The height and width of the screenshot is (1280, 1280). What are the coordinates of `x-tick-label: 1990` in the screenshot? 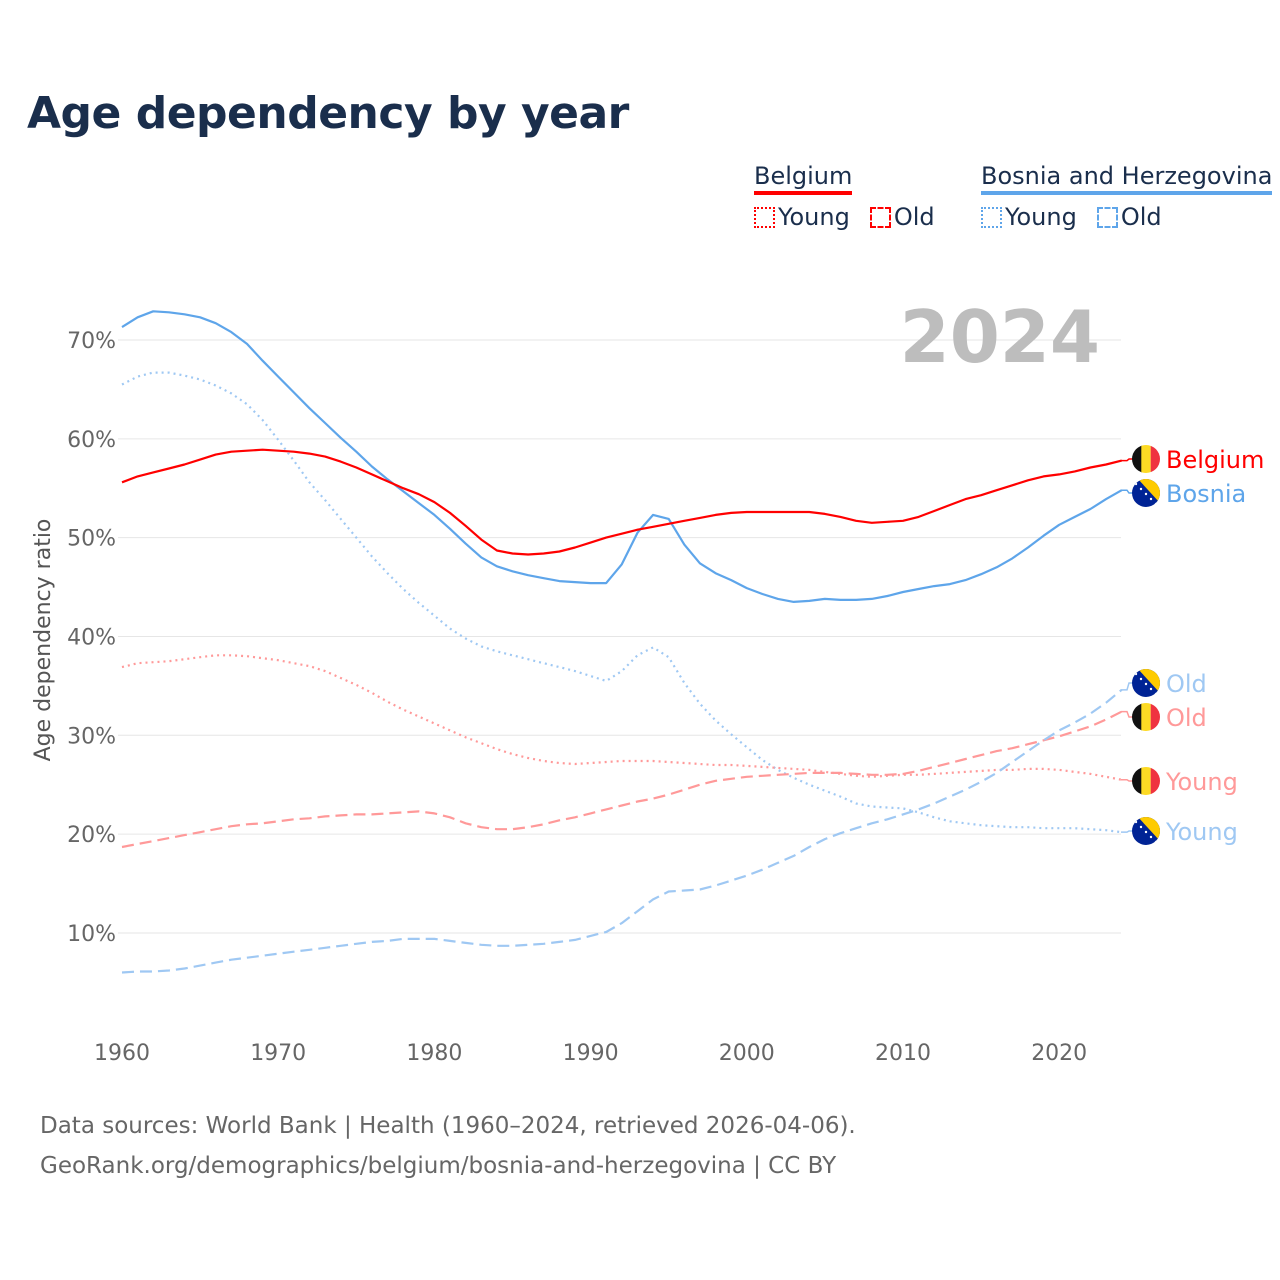 It's located at (591, 1053).